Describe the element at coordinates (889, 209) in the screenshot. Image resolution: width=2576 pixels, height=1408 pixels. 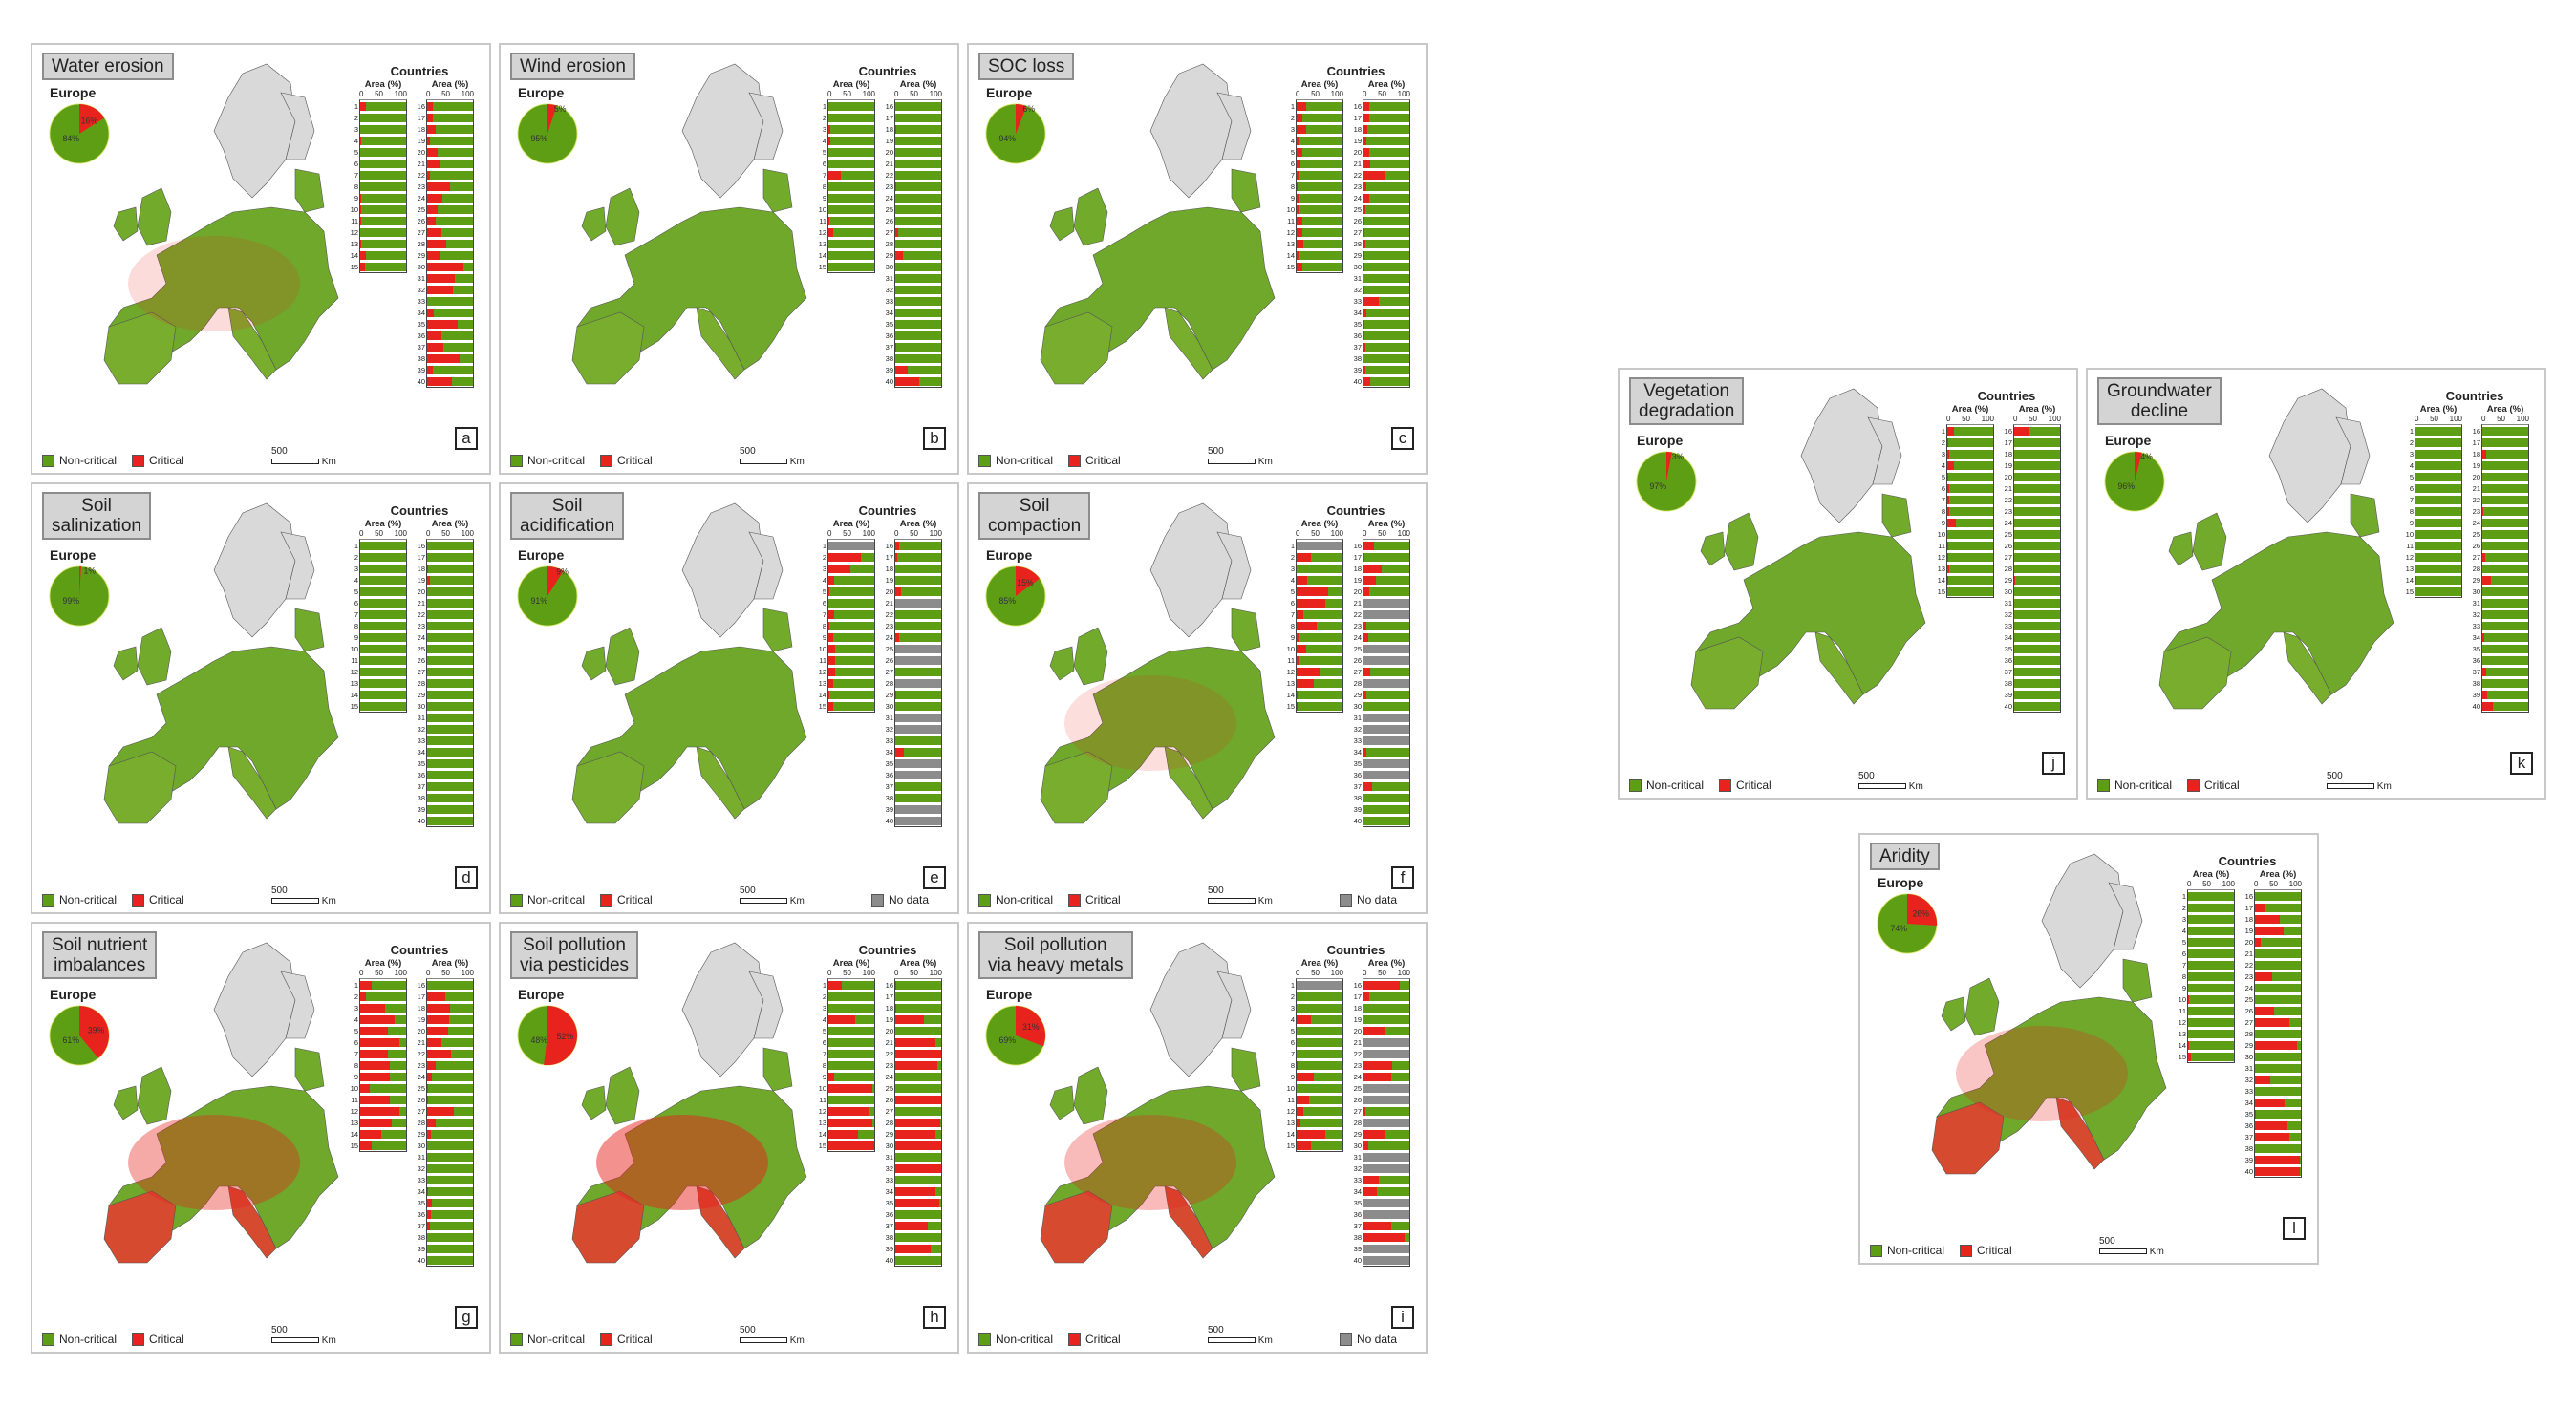
I see `country-number: 25` at that location.